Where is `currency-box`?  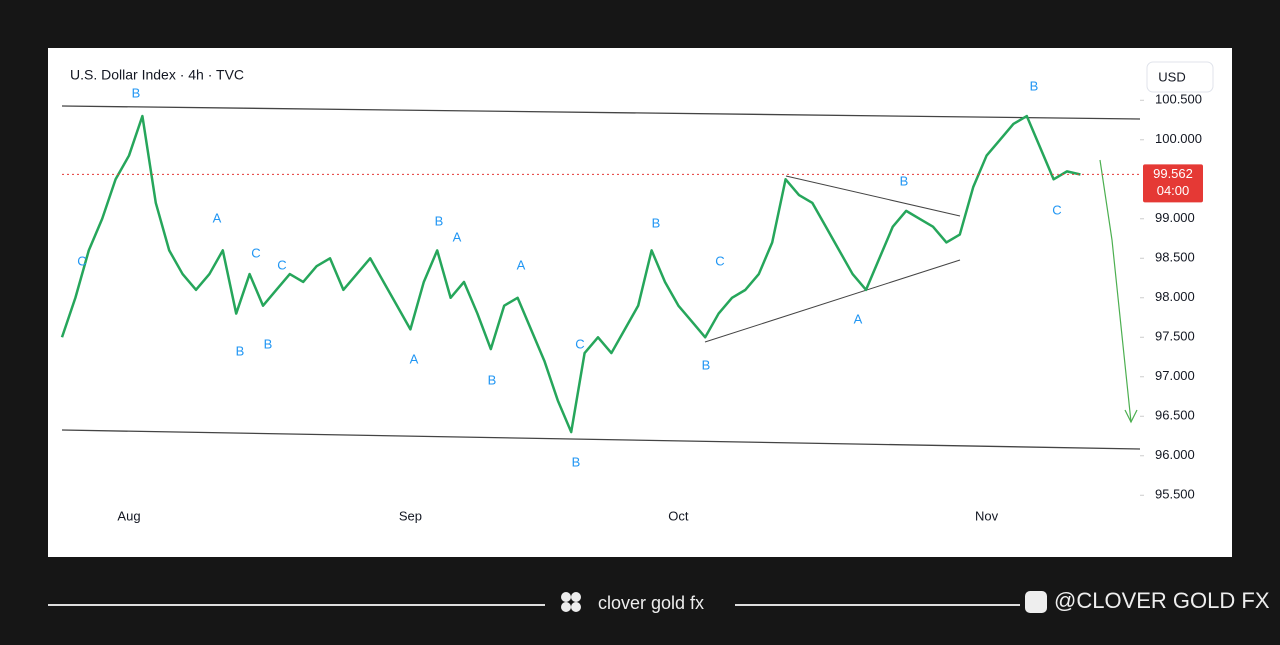 currency-box is located at coordinates (1180, 77).